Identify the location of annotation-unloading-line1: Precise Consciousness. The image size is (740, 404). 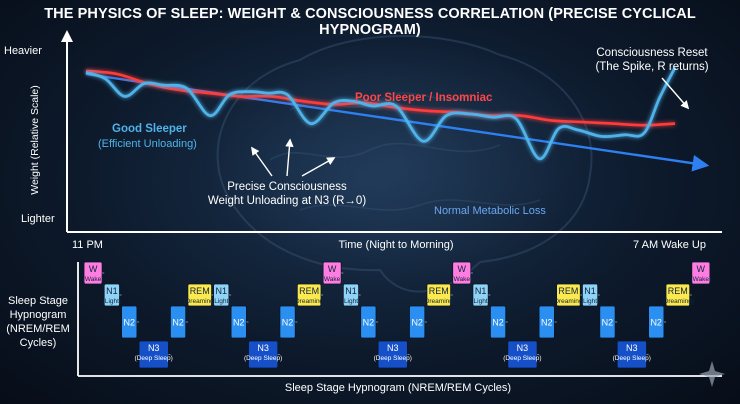
(287, 187).